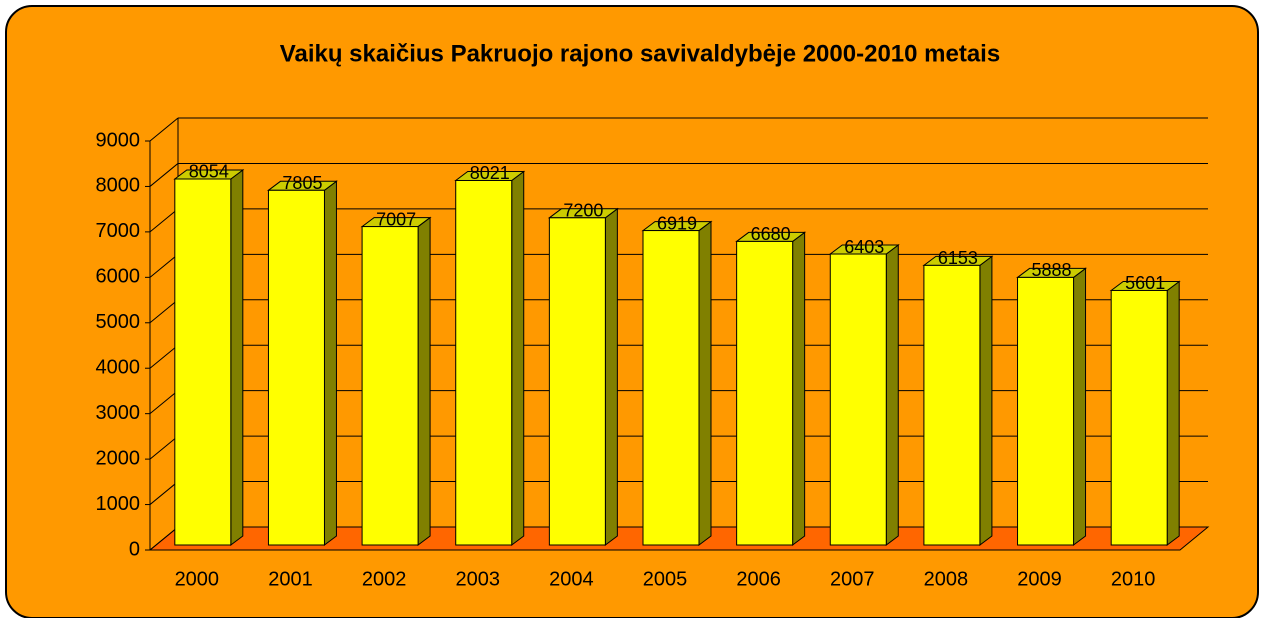  Describe the element at coordinates (118, 277) in the screenshot. I see `y-tick-label: 6000` at that location.